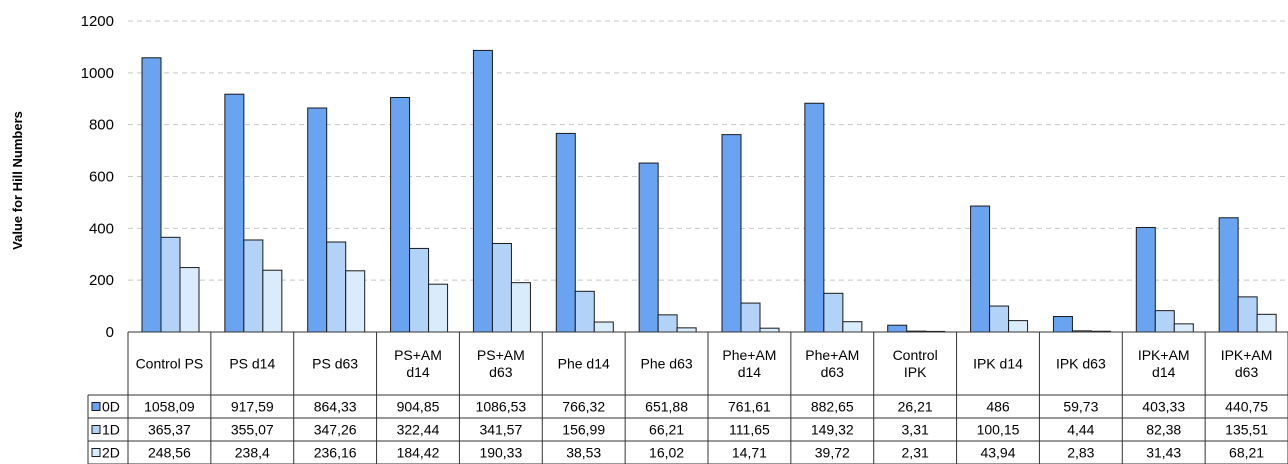  What do you see at coordinates (335, 430) in the screenshot?
I see `data-label: 347,26` at bounding box center [335, 430].